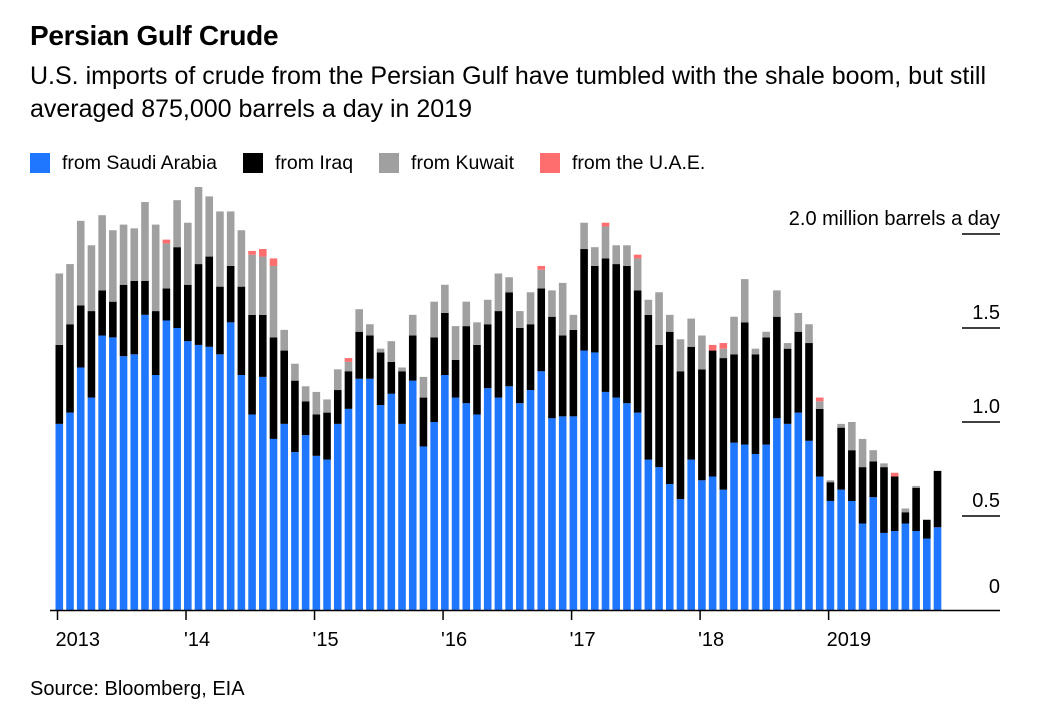 This screenshot has width=1054, height=718. What do you see at coordinates (986, 407) in the screenshot?
I see `y-tick-label: 1.0` at bounding box center [986, 407].